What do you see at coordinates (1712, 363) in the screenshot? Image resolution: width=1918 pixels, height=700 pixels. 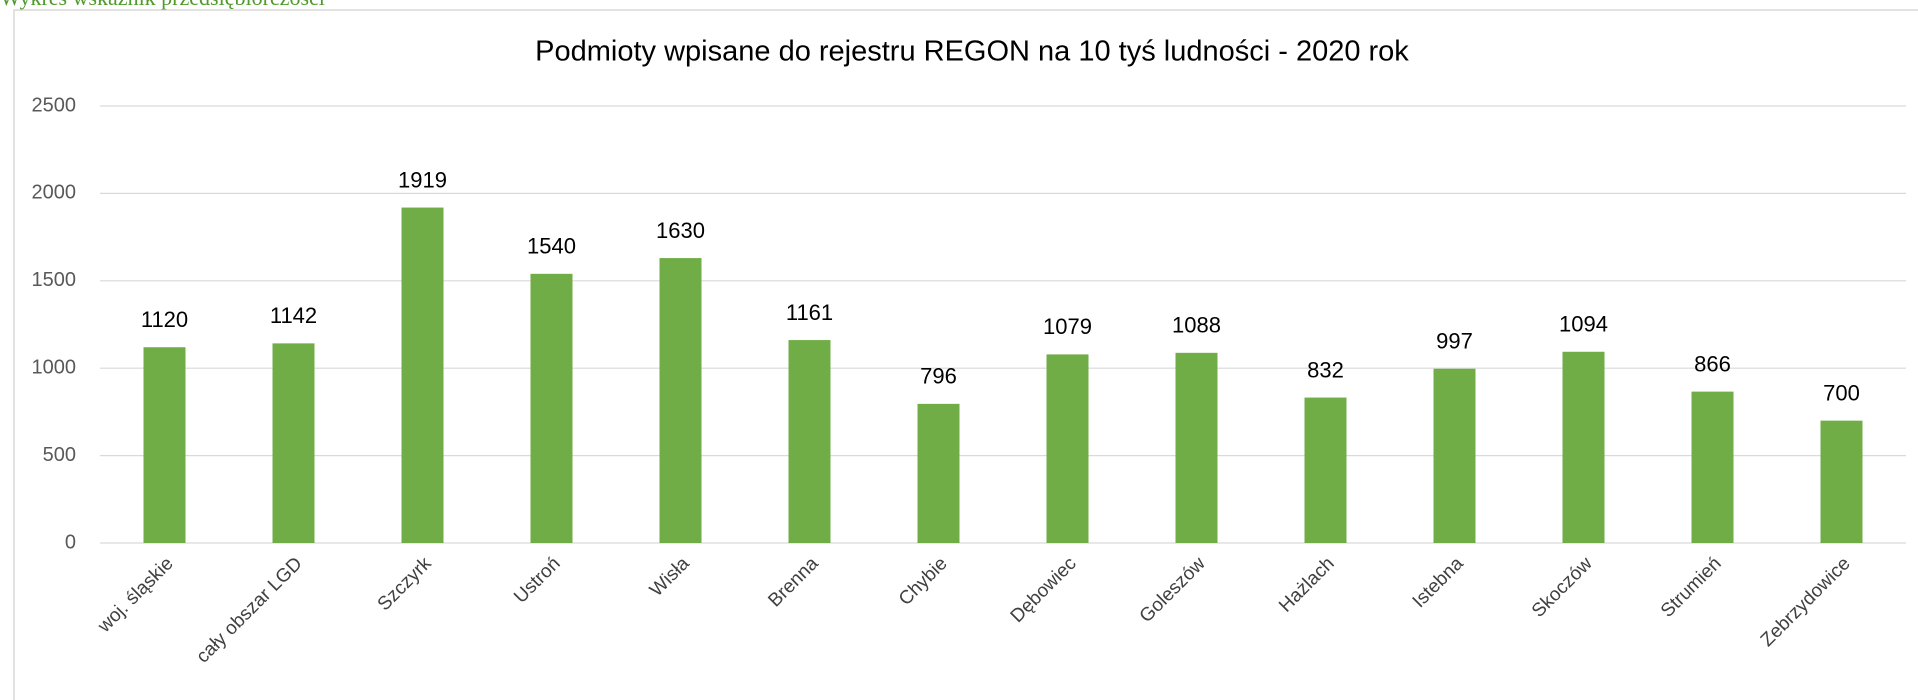 I see `data-label: 866` at bounding box center [1712, 363].